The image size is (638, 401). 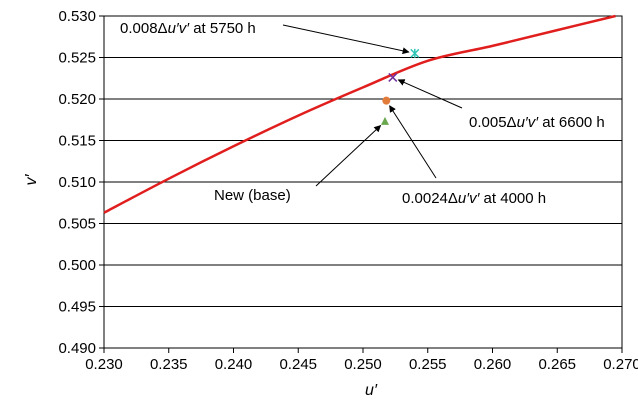 What do you see at coordinates (474, 198) in the screenshot?
I see `annotation-label: 0.0024Δu′v′ at 4000 h` at bounding box center [474, 198].